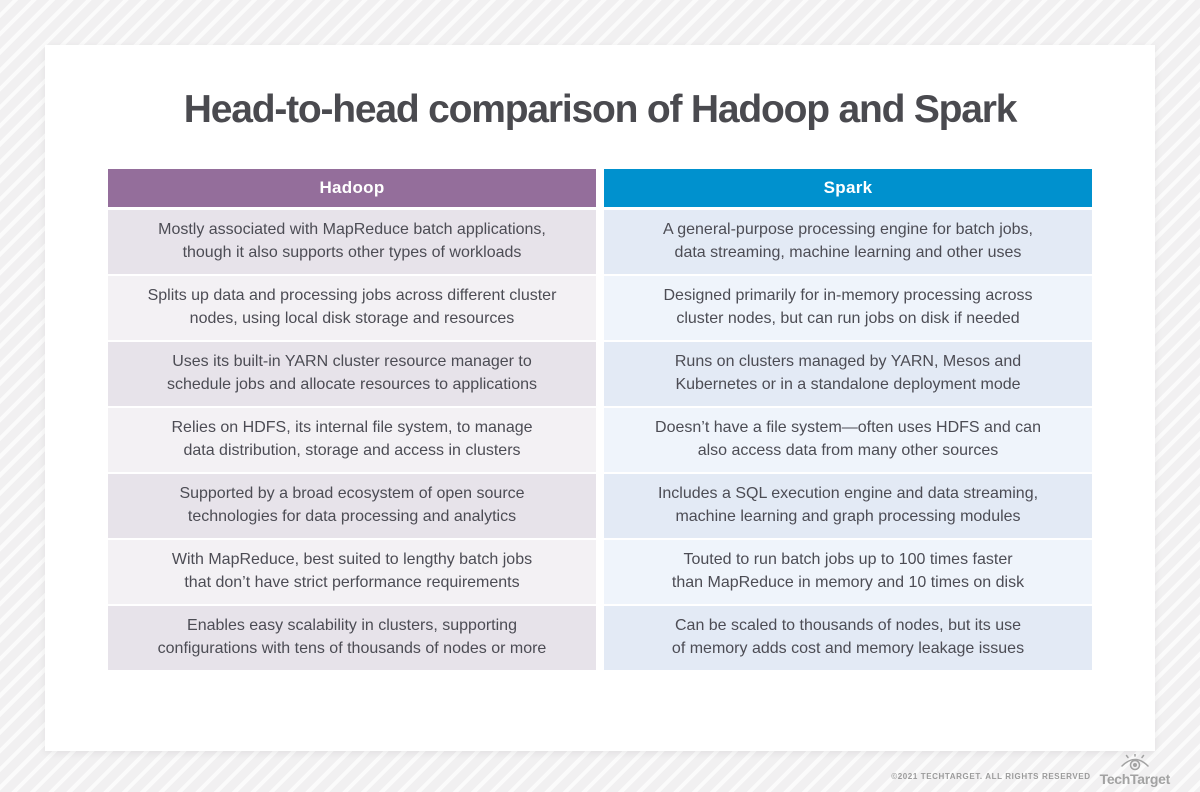 The image size is (1200, 792). I want to click on logo-text: TechTarget, so click(1135, 779).